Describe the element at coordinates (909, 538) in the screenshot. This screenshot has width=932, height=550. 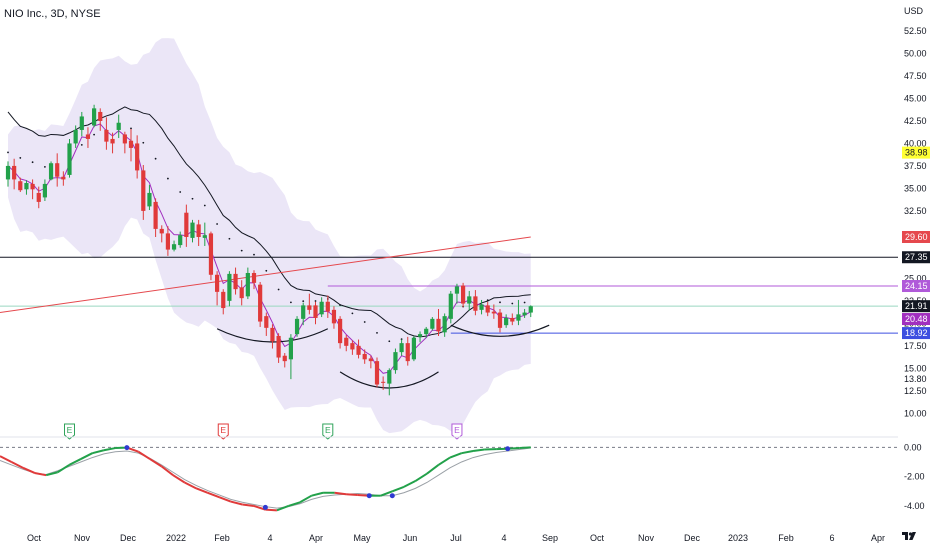
I see `tradingview-logo-icon` at that location.